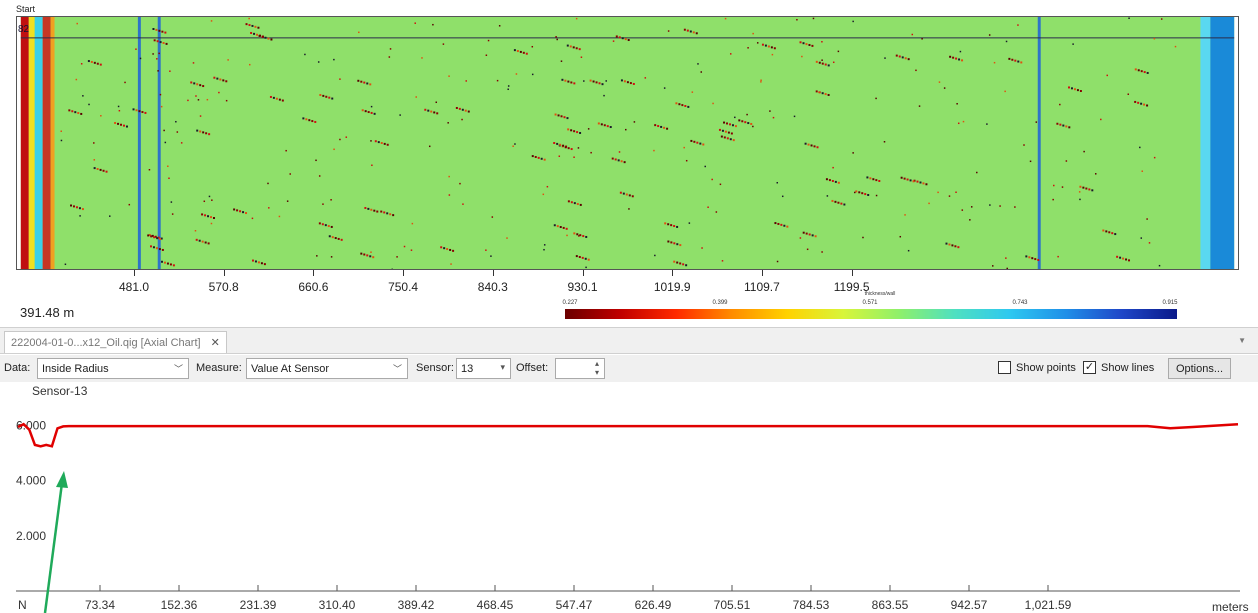 The width and height of the screenshot is (1258, 613). I want to click on show-points-label: Show points, so click(1046, 367).